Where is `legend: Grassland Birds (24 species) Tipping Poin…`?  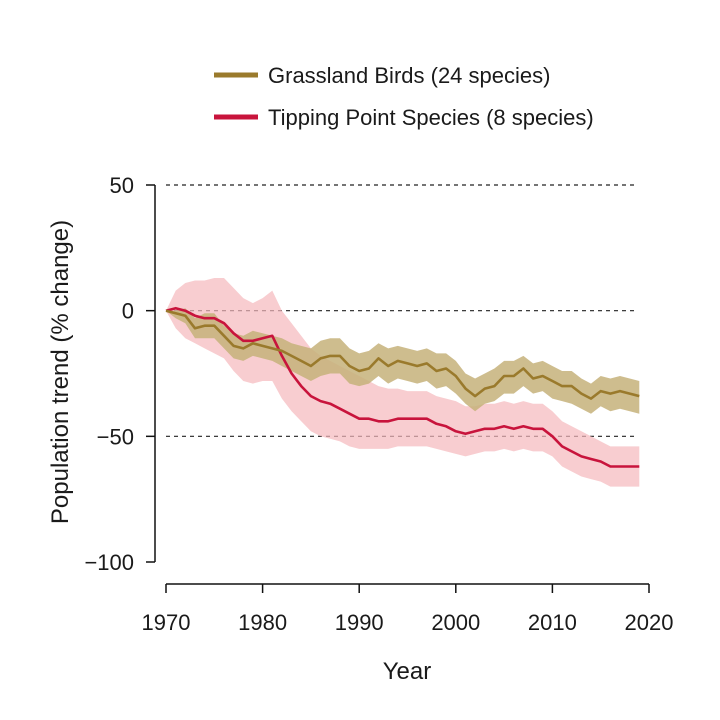
legend: Grassland Birds (24 species) Tipping Poin… is located at coordinates (404, 96).